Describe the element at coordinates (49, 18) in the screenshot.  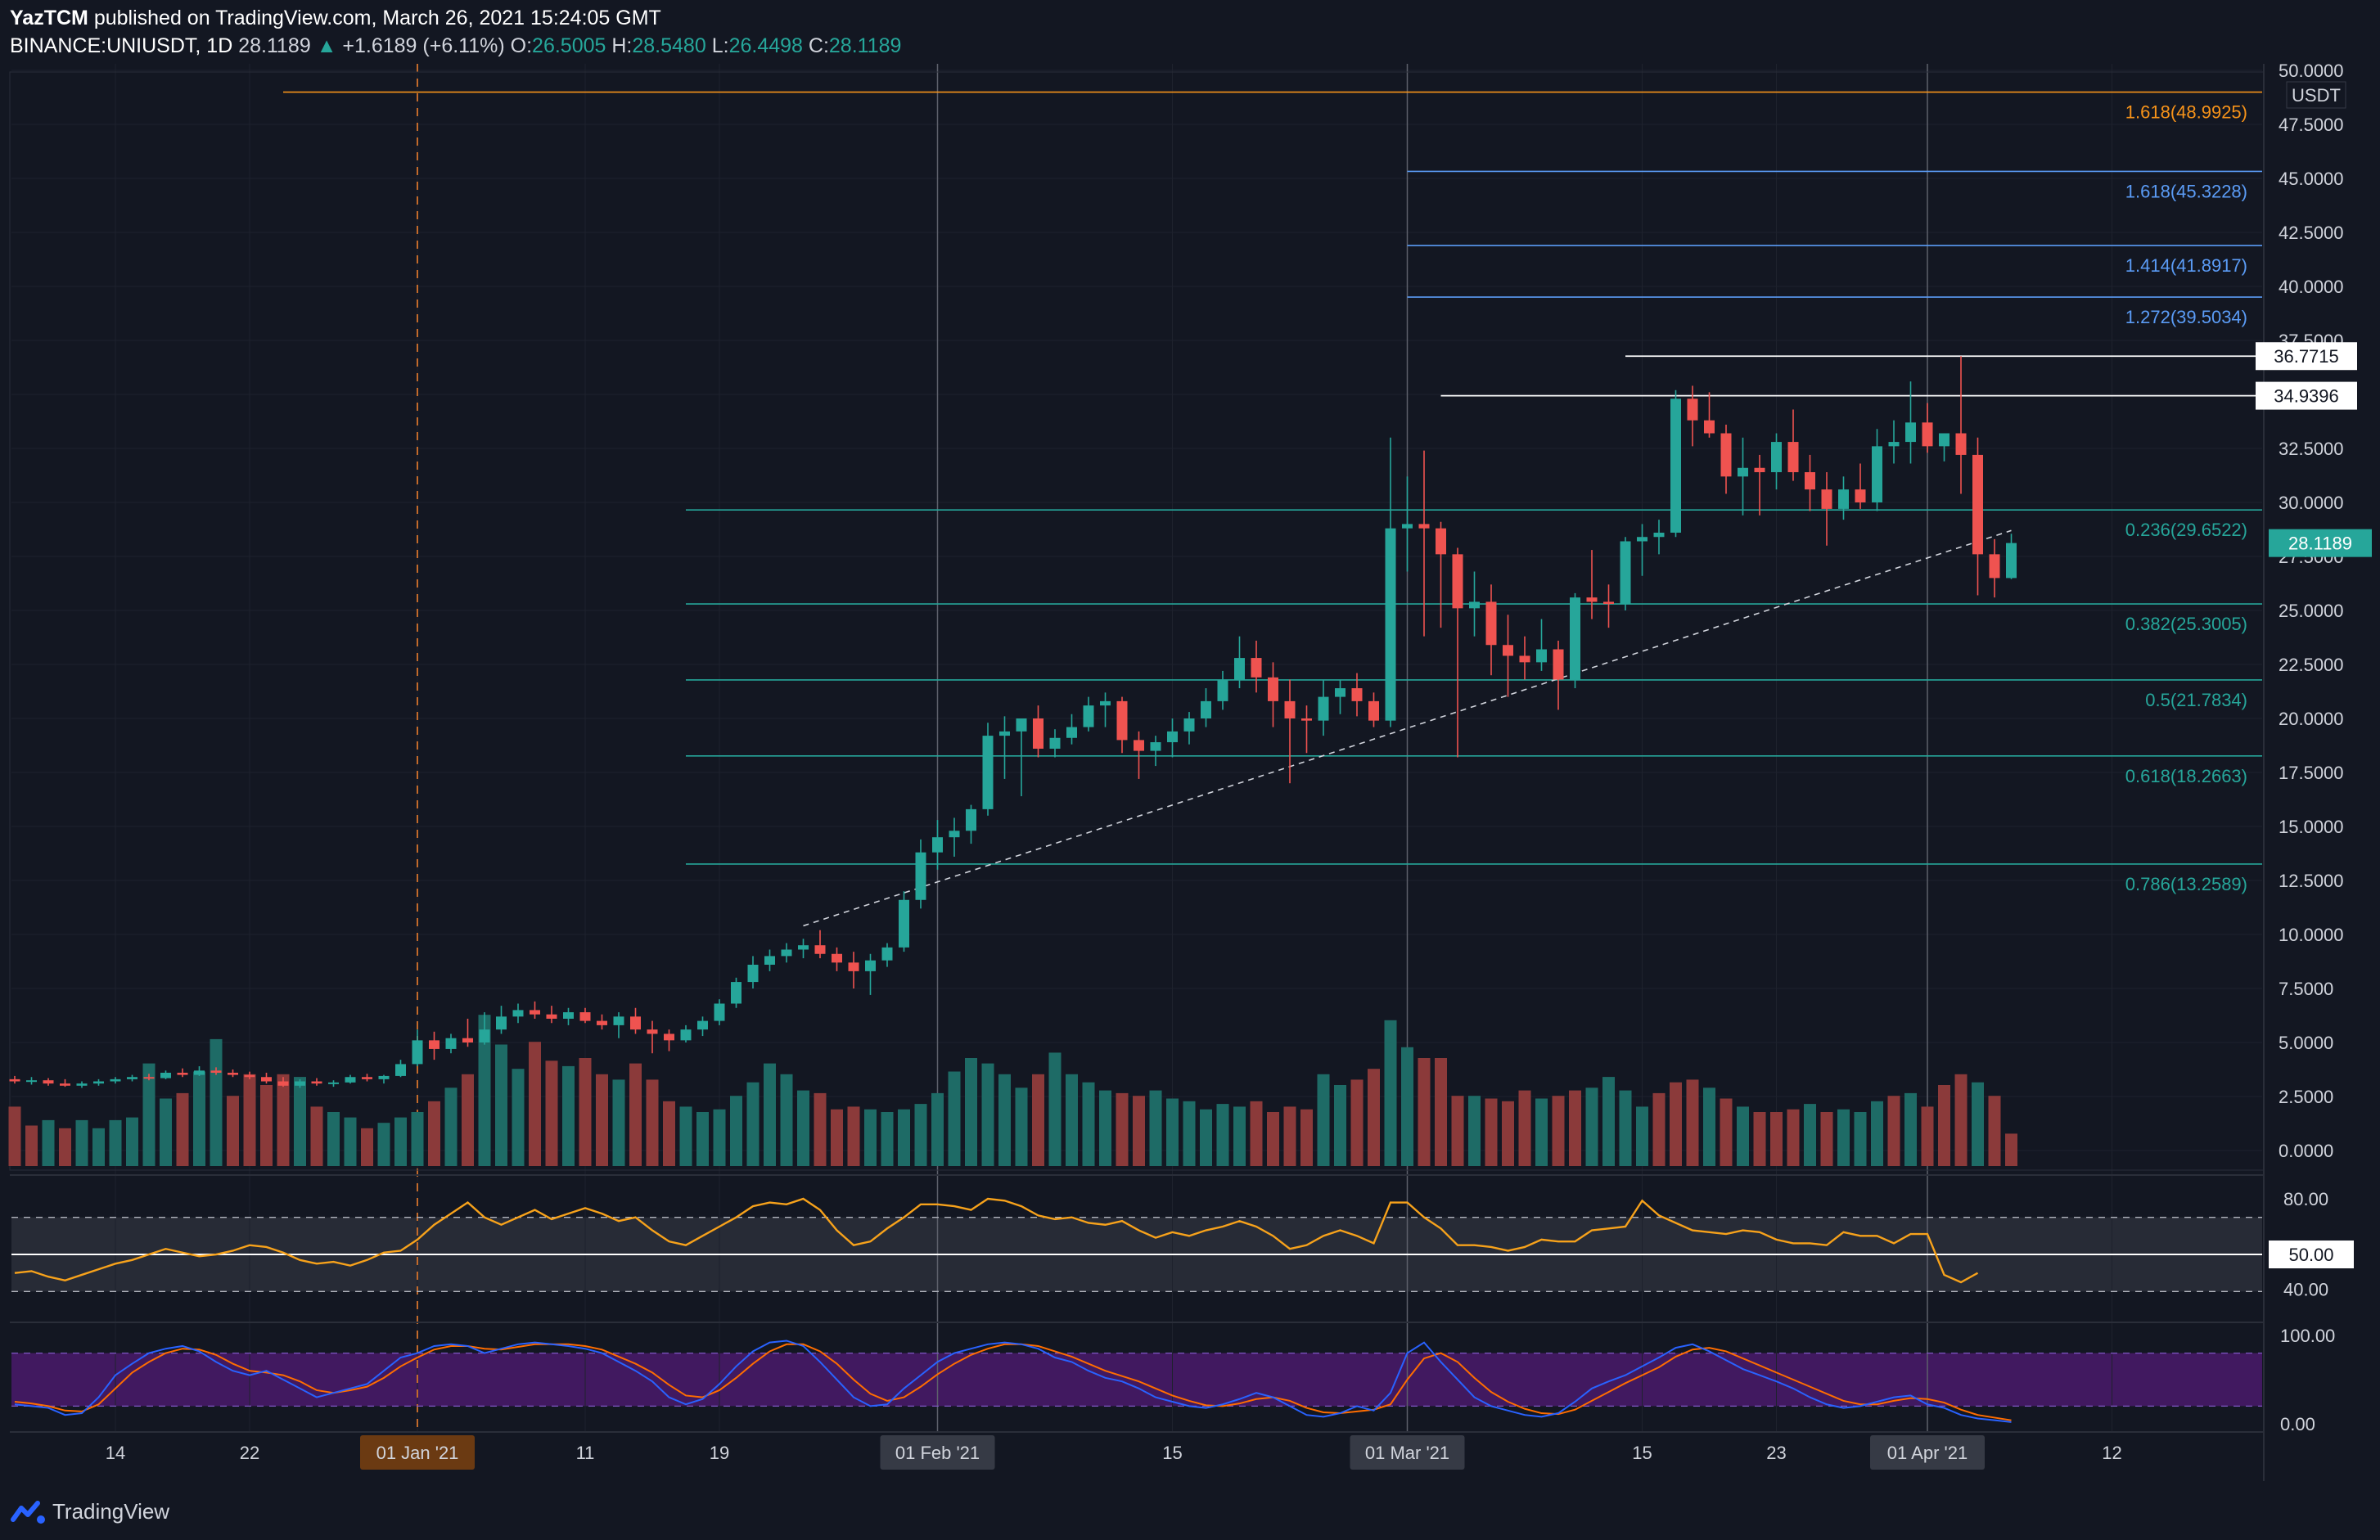
I see `author-name: YazTCM` at that location.